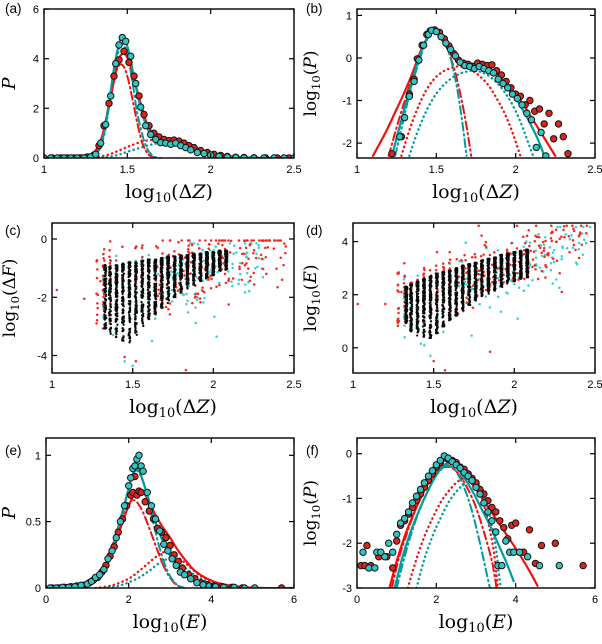  I want to click on panel-b-label: (b), so click(314, 8).